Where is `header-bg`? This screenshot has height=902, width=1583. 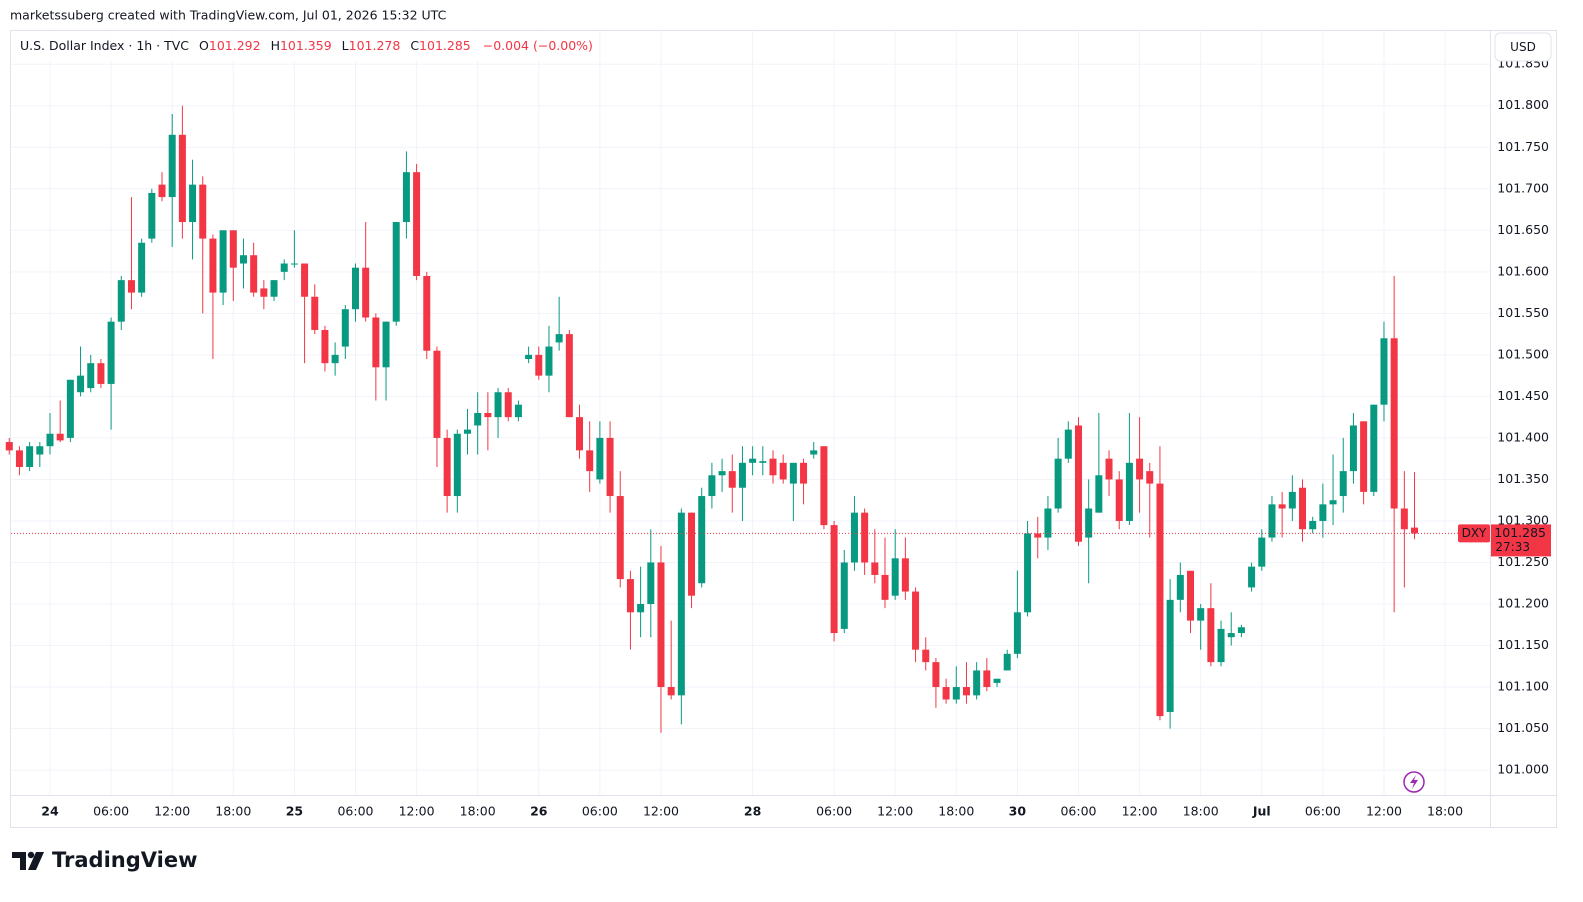
header-bg is located at coordinates (291, 46).